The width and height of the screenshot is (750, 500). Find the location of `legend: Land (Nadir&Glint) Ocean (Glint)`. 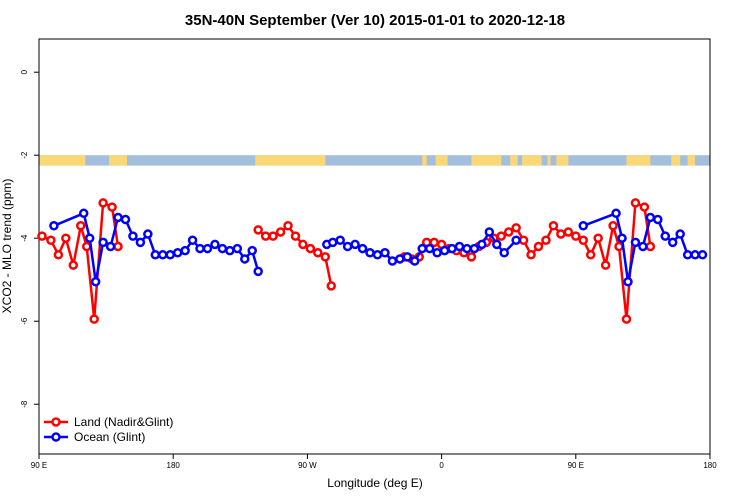

legend: Land (Nadir&Glint) Ocean (Glint) is located at coordinates (108, 429).